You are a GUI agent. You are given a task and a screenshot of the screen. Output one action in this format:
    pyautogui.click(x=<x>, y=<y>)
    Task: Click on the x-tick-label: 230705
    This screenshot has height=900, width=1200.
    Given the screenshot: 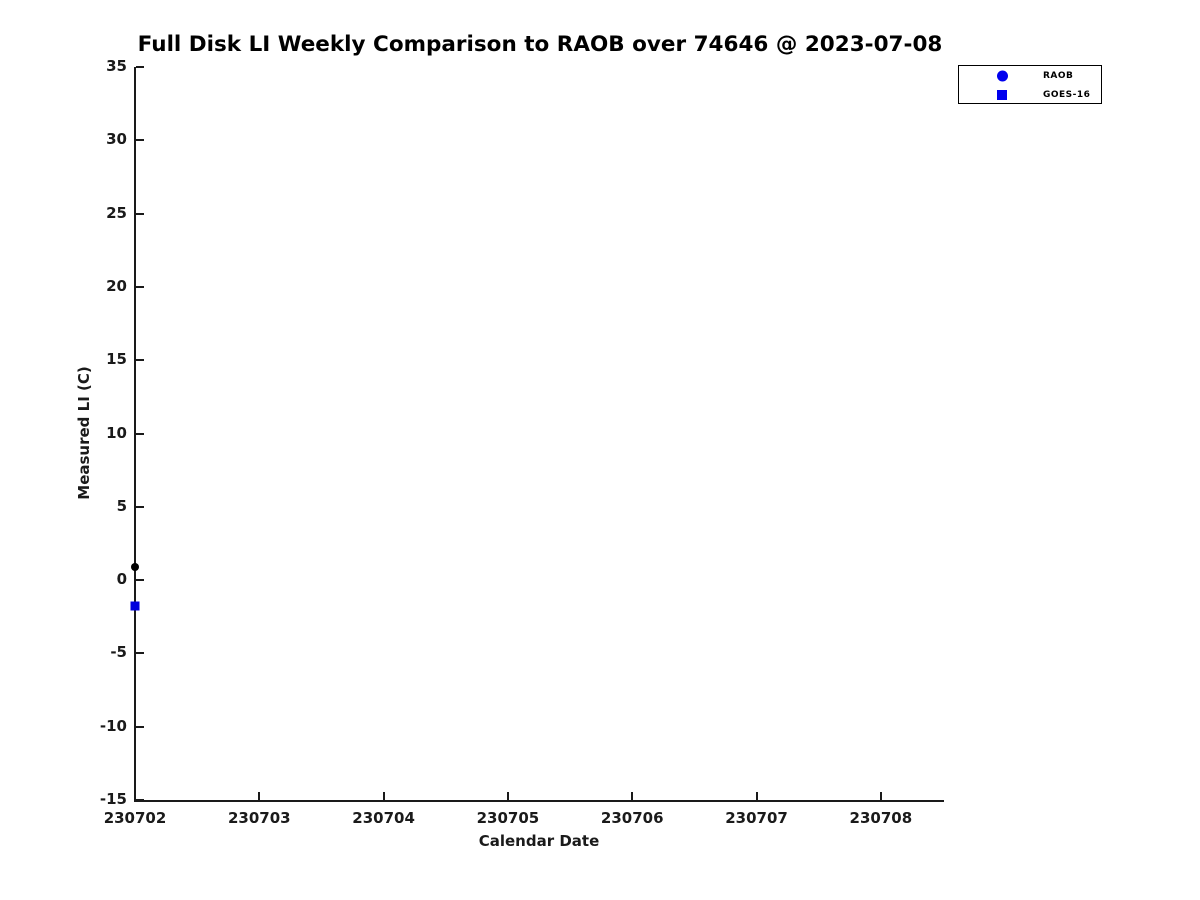 What is the action you would take?
    pyautogui.click(x=508, y=818)
    